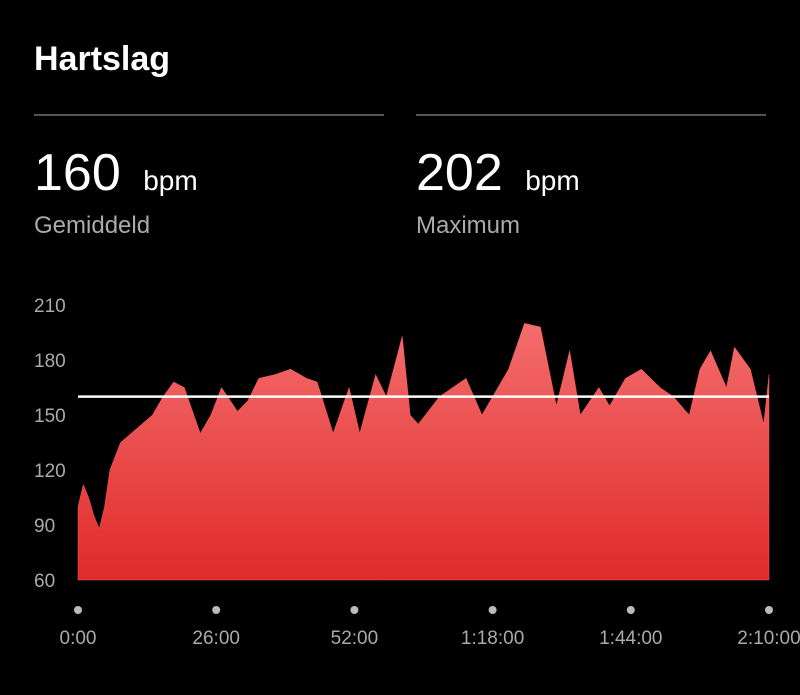 The image size is (800, 695). What do you see at coordinates (78, 638) in the screenshot?
I see `x-tick-label: 0:00` at bounding box center [78, 638].